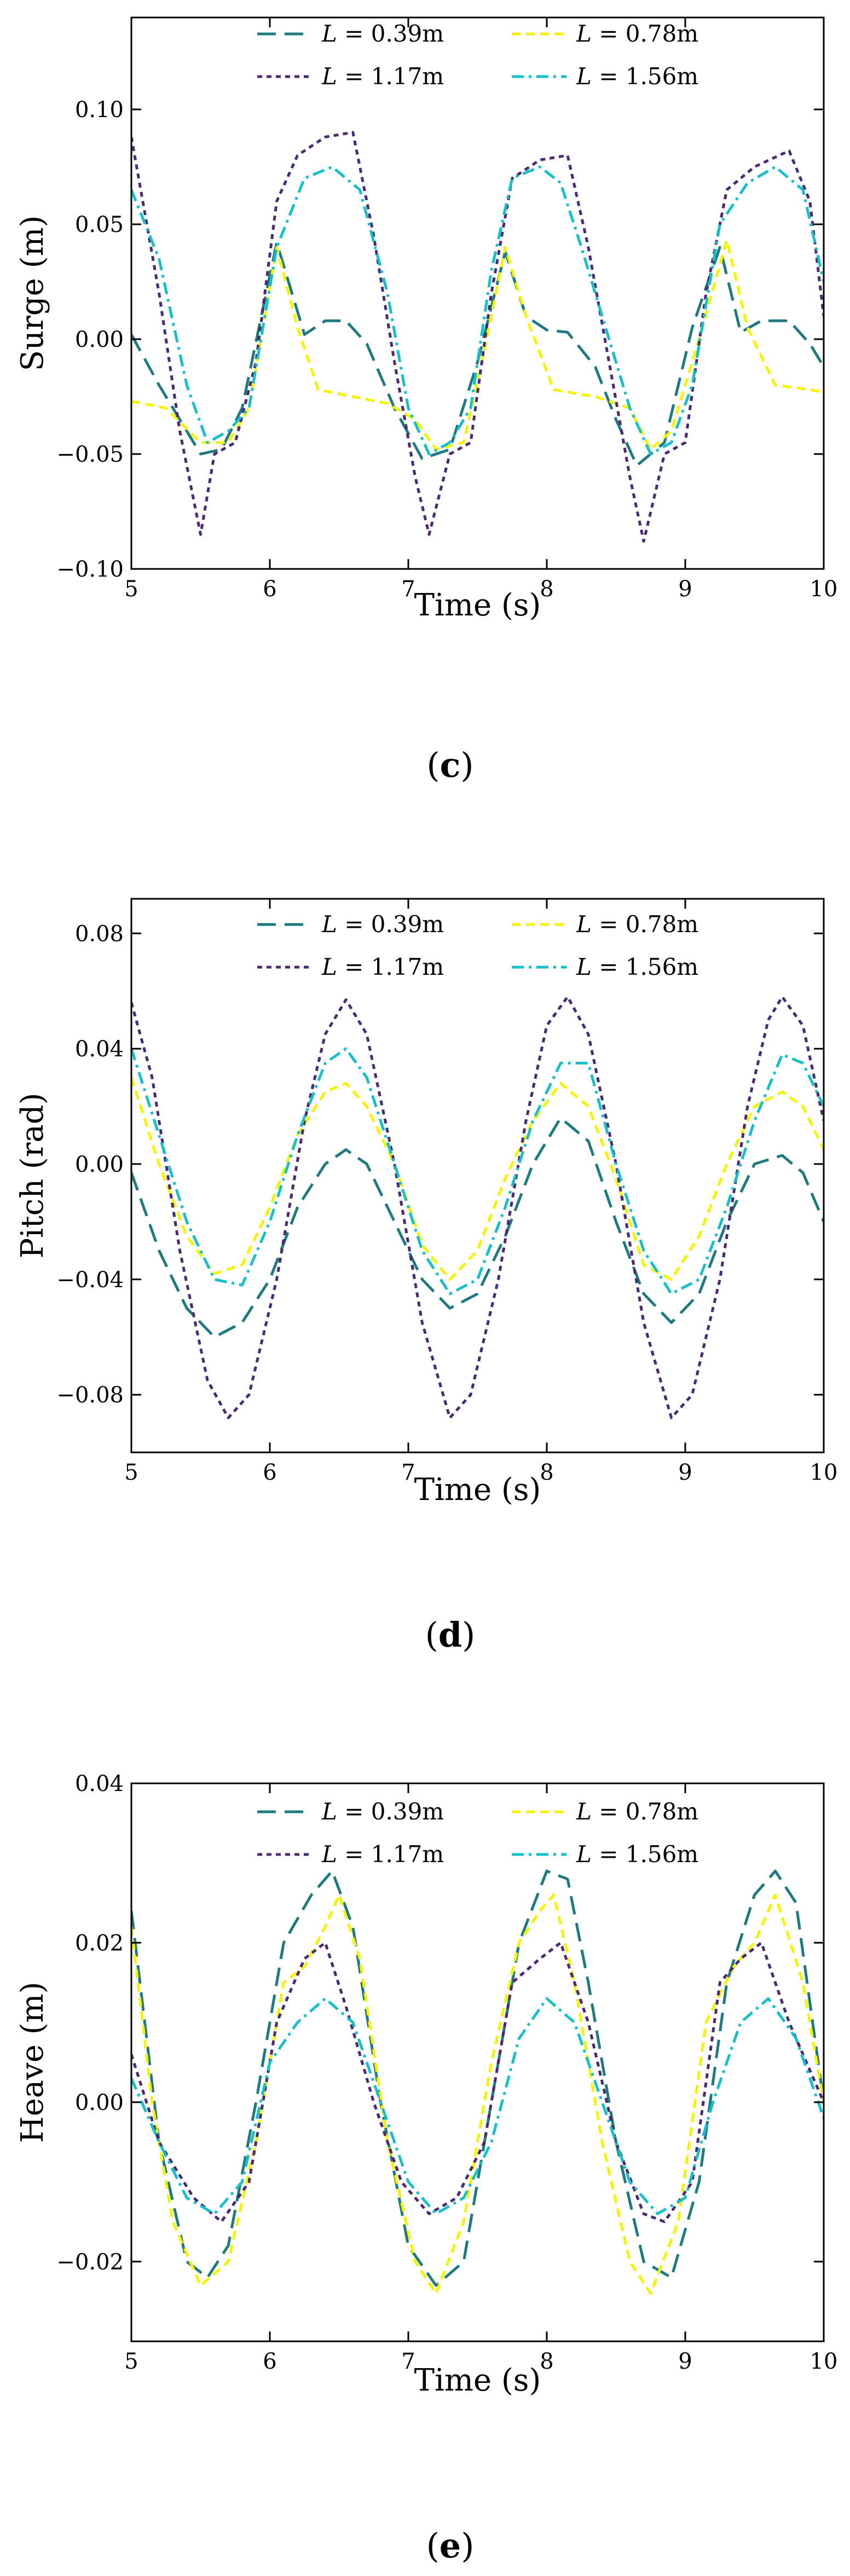 The height and width of the screenshot is (2576, 850). What do you see at coordinates (100, 110) in the screenshot?
I see `y-tick-label: 0.10` at bounding box center [100, 110].